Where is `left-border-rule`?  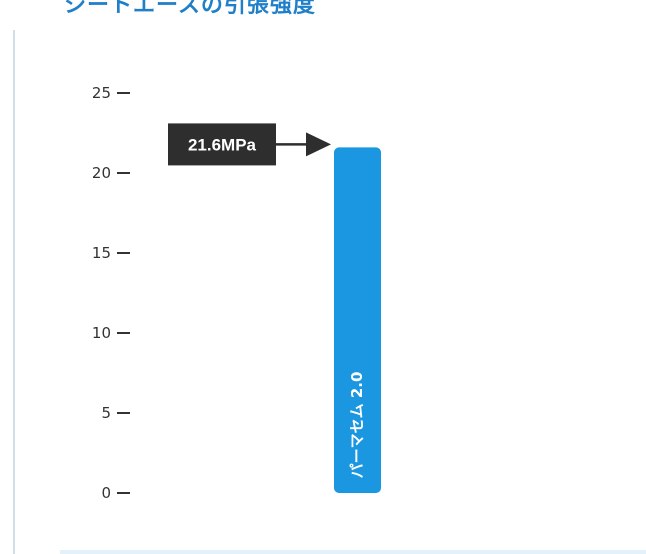
left-border-rule is located at coordinates (14, 292).